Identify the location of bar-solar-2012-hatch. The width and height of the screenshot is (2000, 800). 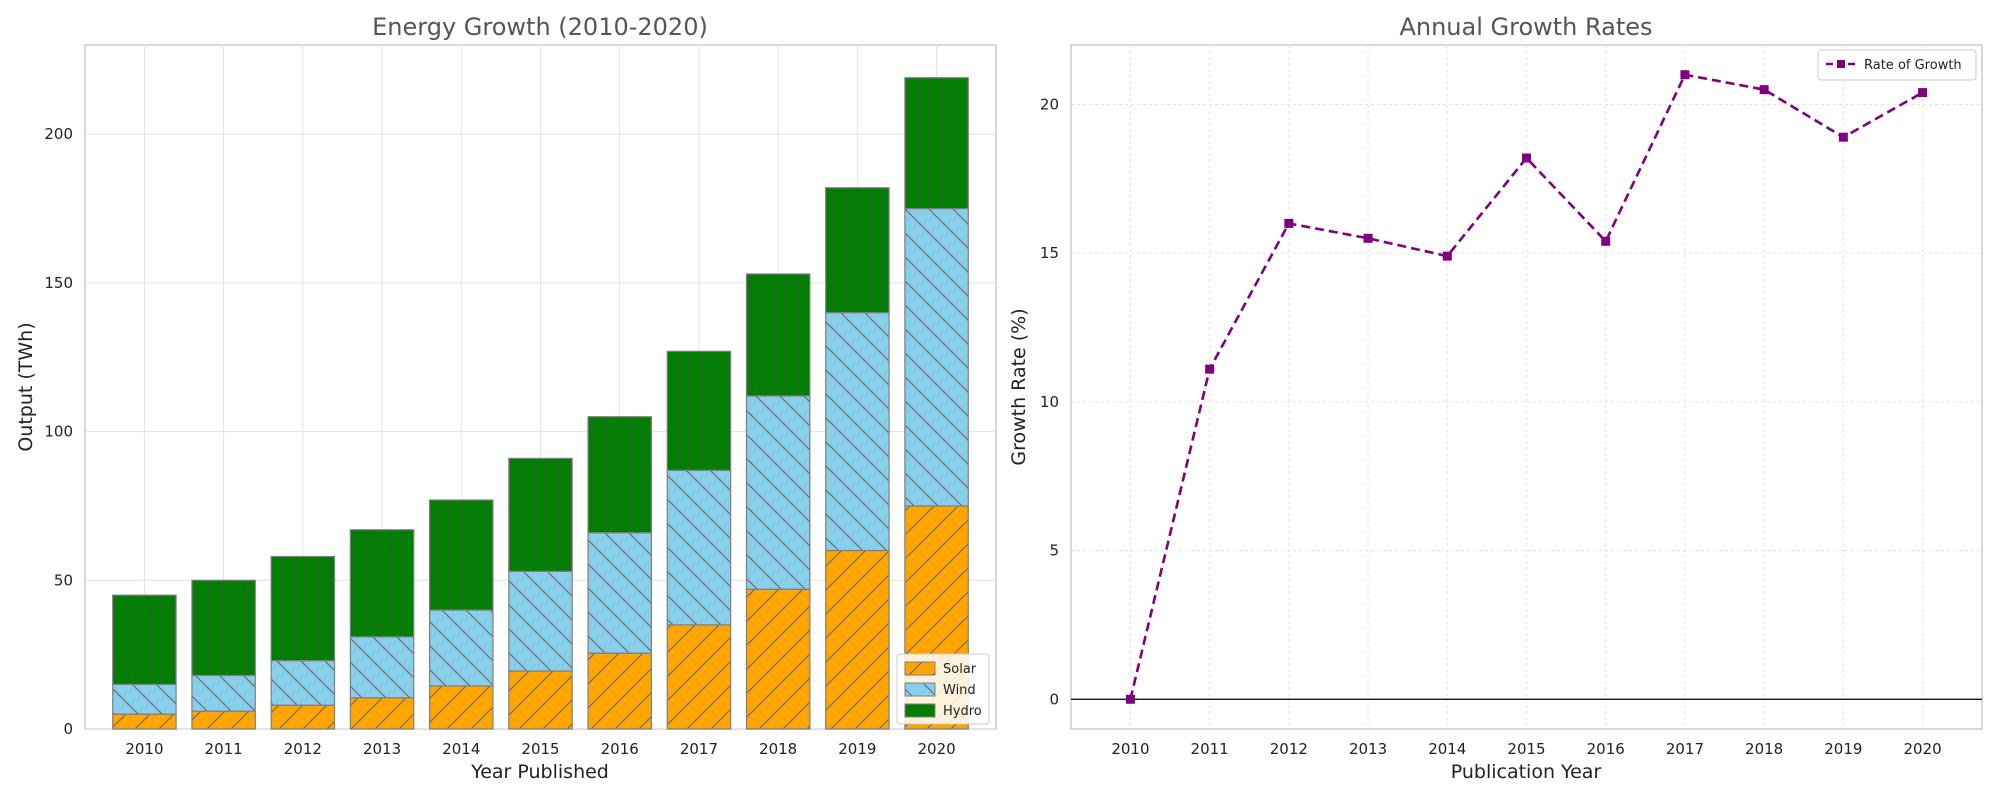
(303, 717).